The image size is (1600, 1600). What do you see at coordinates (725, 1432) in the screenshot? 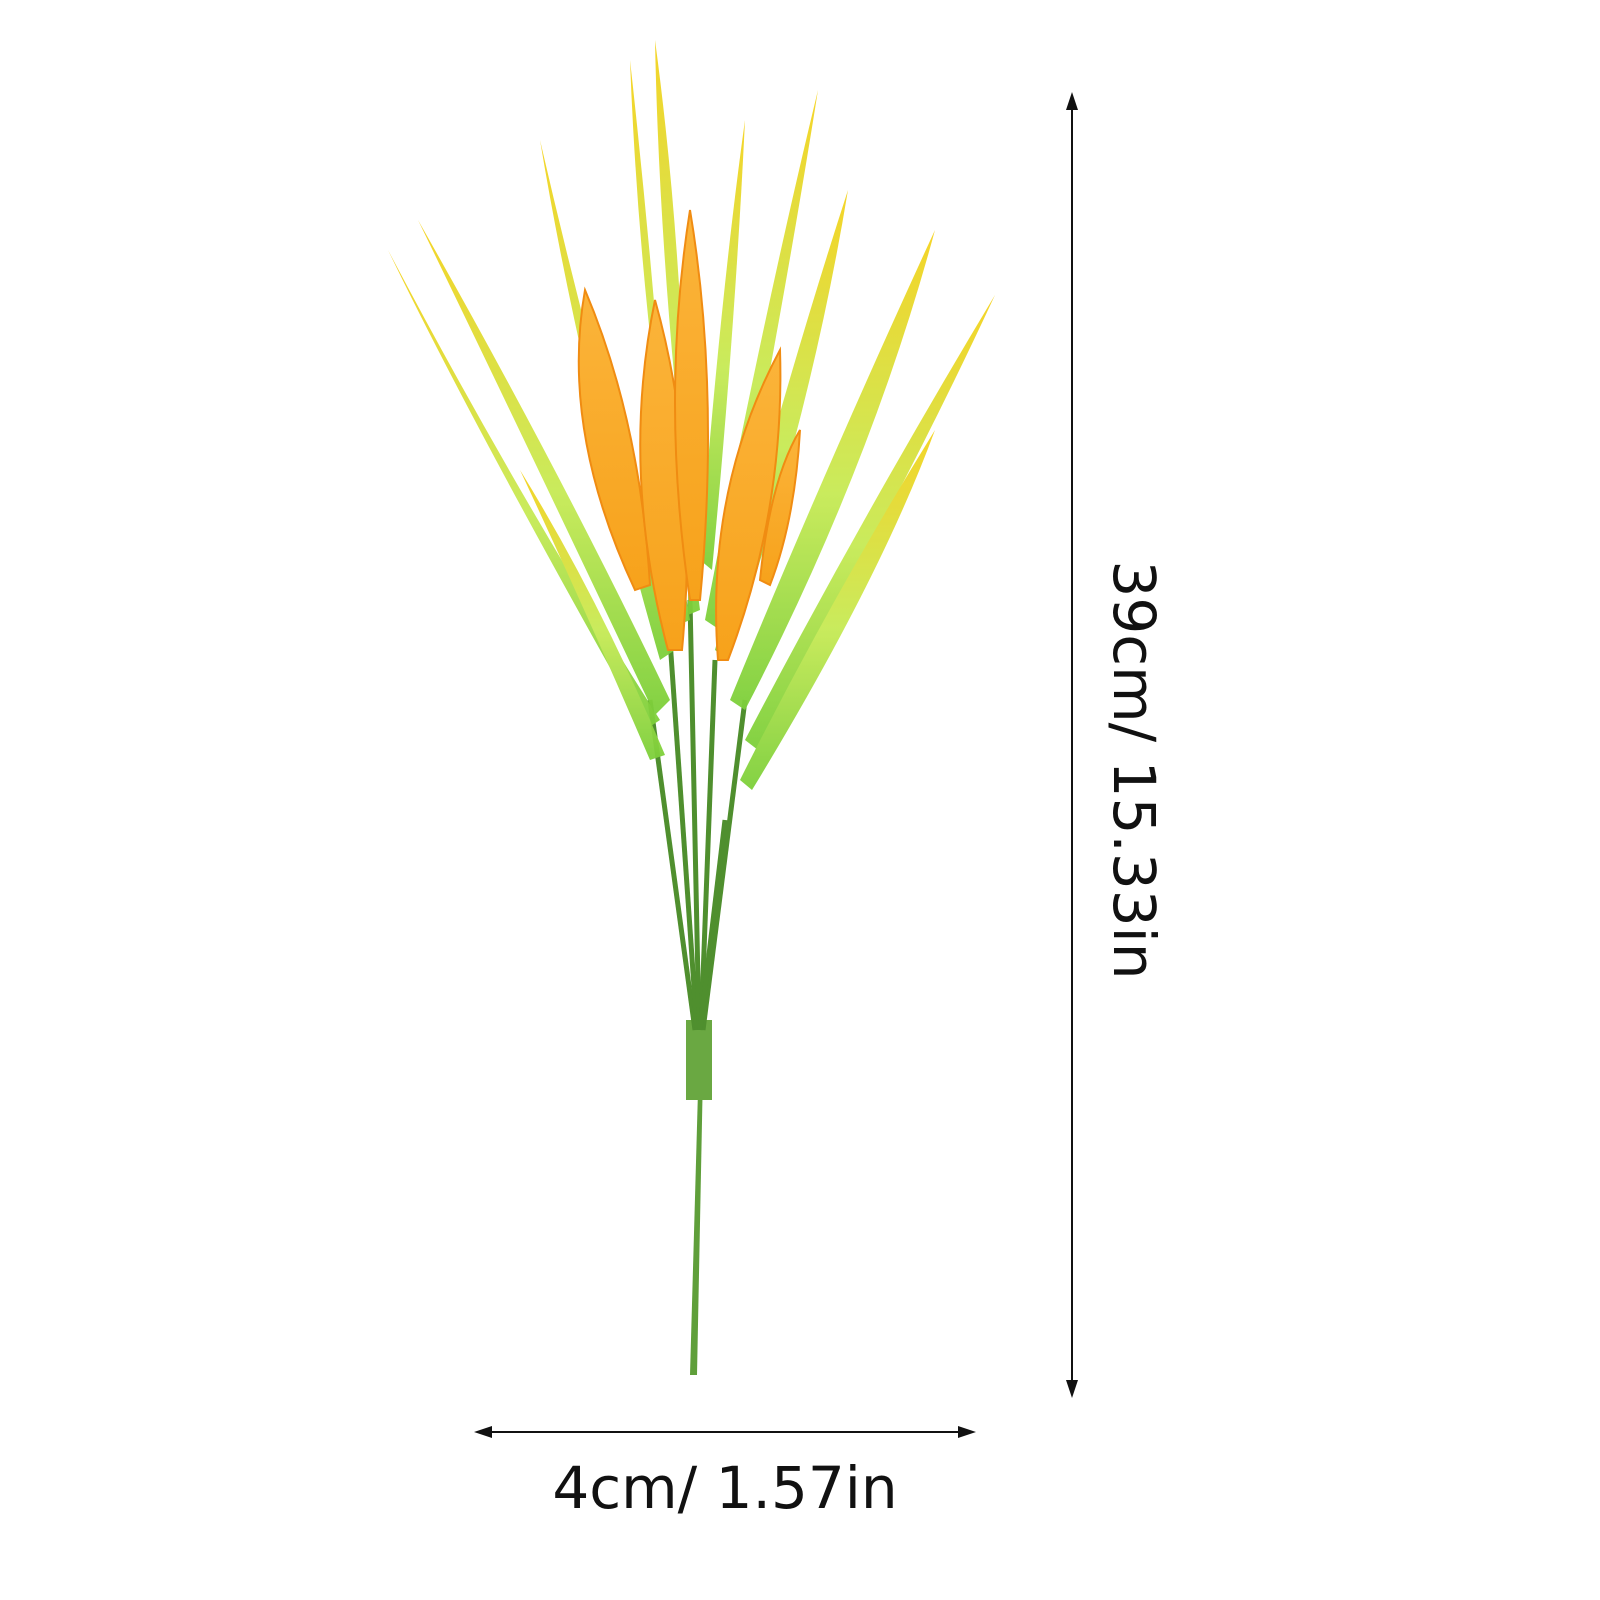
I see `width-arrow` at bounding box center [725, 1432].